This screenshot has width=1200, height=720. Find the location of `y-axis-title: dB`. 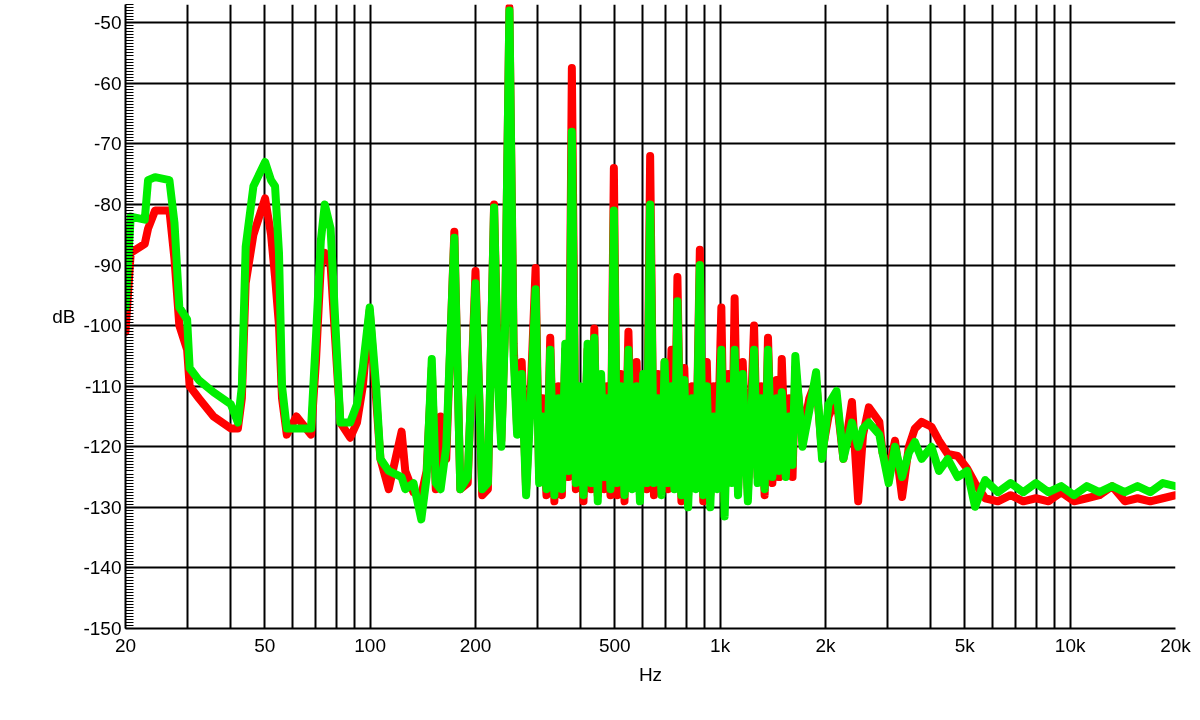

y-axis-title: dB is located at coordinates (64, 316).